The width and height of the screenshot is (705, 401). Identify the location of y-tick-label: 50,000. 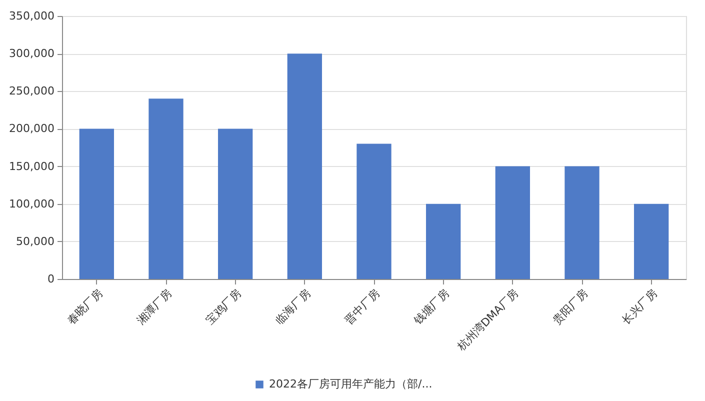
(35, 241).